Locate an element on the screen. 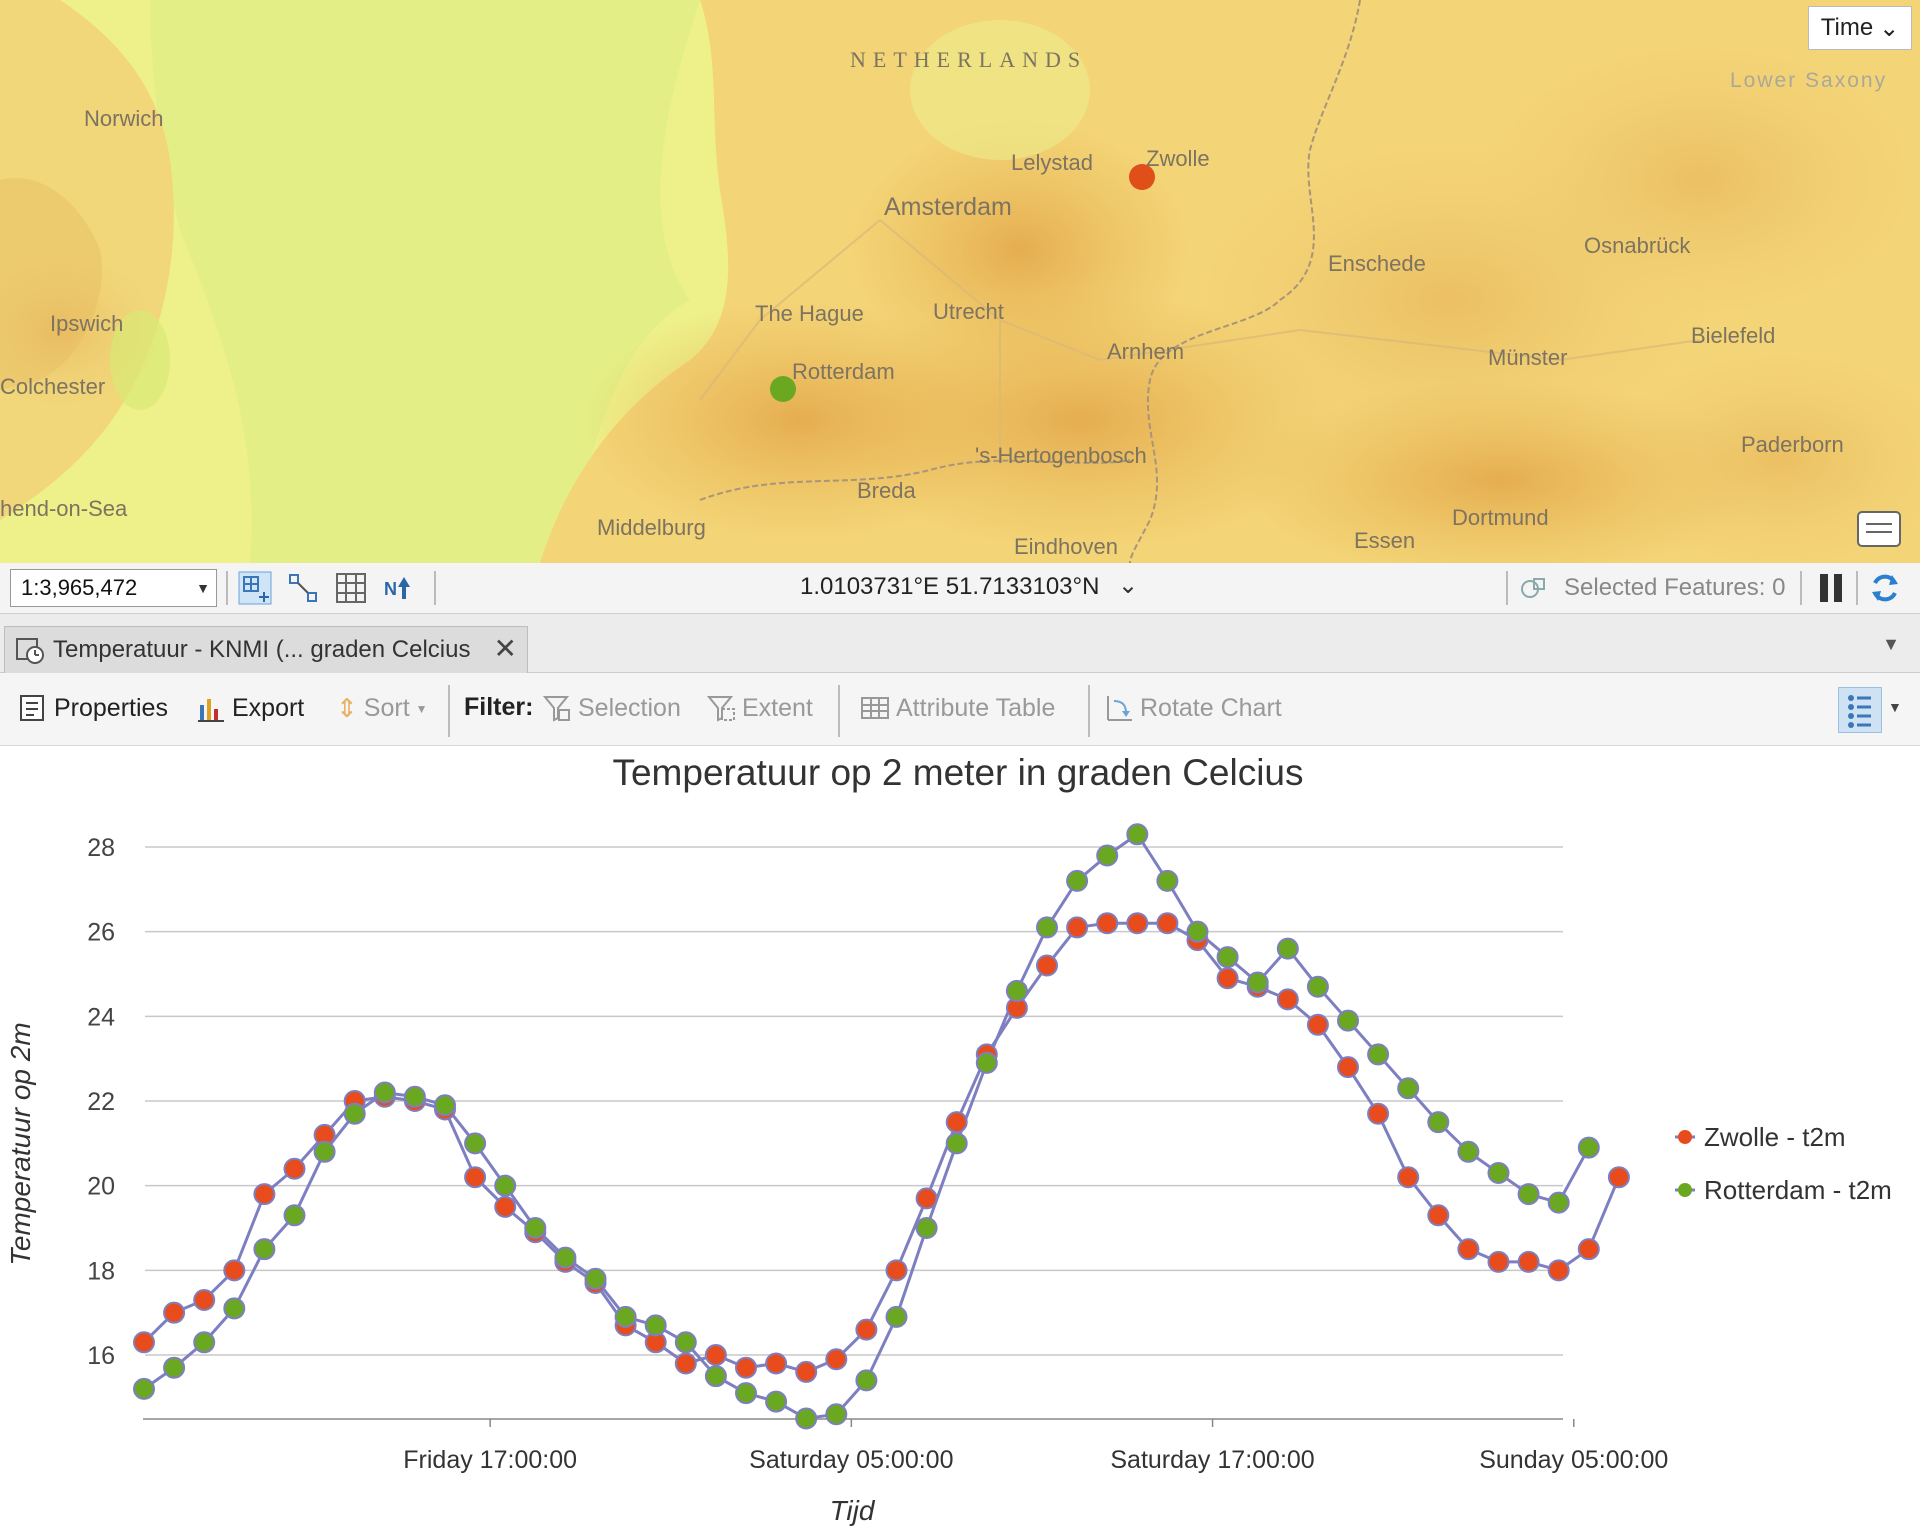  fixed-zoom-icon is located at coordinates (255, 588).